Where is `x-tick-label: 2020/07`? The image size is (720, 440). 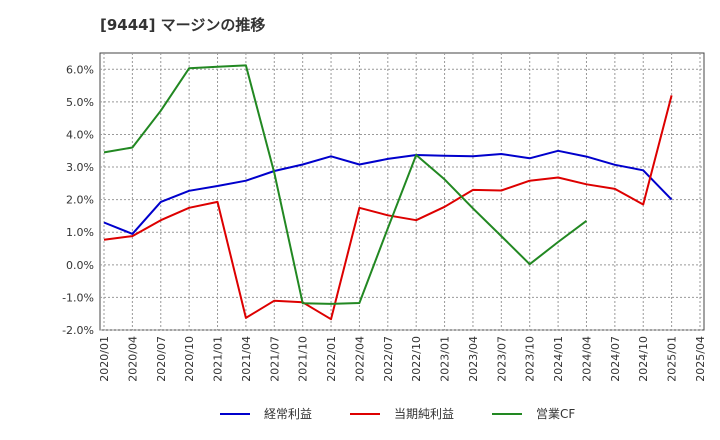
x-tick-label: 2020/07 is located at coordinates (161, 359).